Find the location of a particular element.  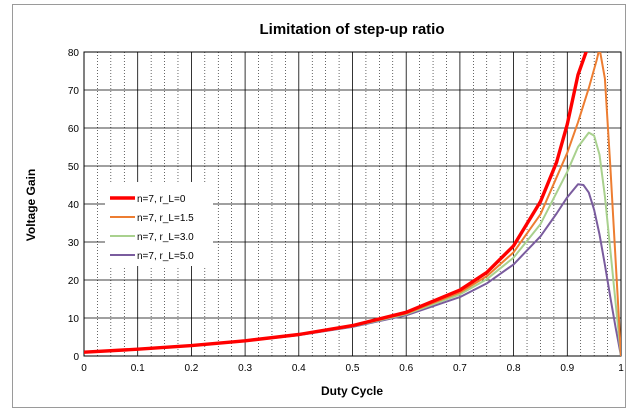

x-tick-labels: 0 0.1 0.2 0.3 0.4 0.5 0.6 0.7 0.8 0.9 1 is located at coordinates (352, 368).